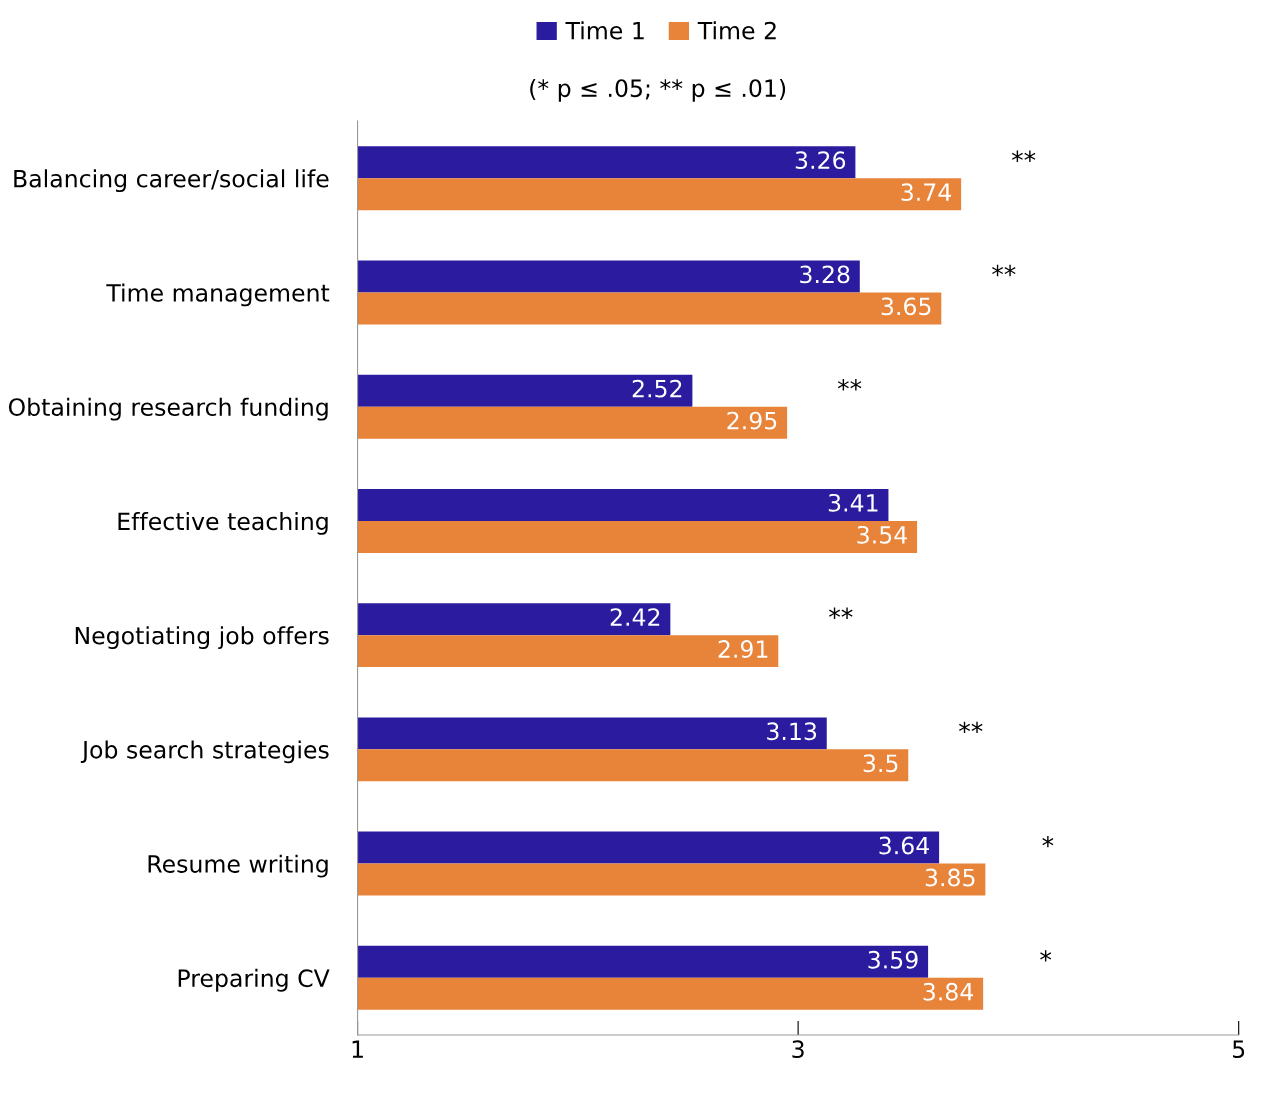  I want to click on data-label: 3.13, so click(792, 731).